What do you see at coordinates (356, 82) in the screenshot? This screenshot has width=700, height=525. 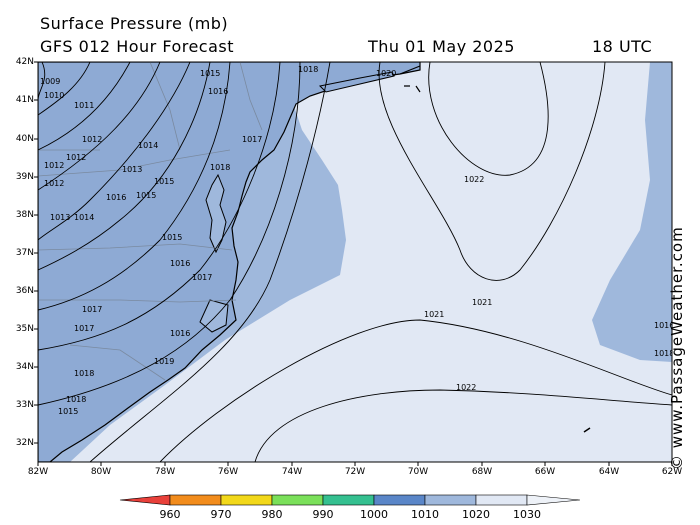 I see `long-island` at bounding box center [356, 82].